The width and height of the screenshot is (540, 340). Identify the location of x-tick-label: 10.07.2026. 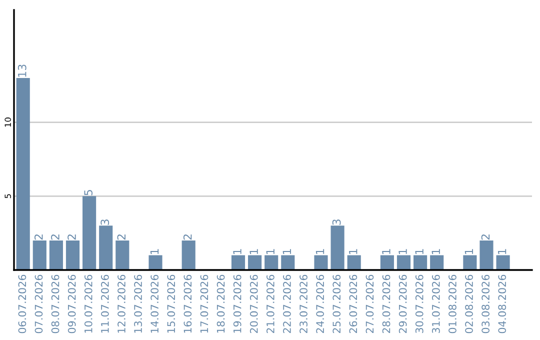
(88, 303).